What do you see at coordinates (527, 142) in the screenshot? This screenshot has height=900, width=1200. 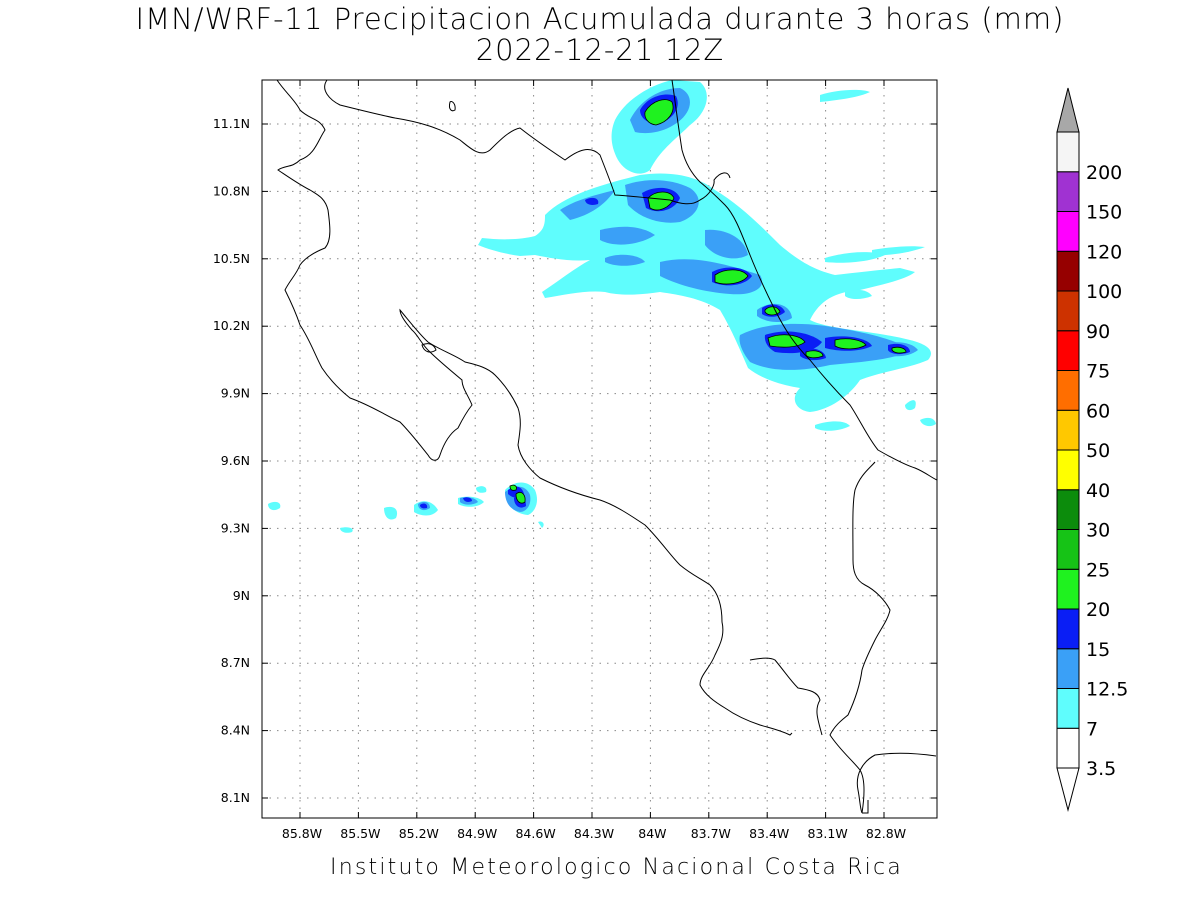 I see `nicaragua-border` at bounding box center [527, 142].